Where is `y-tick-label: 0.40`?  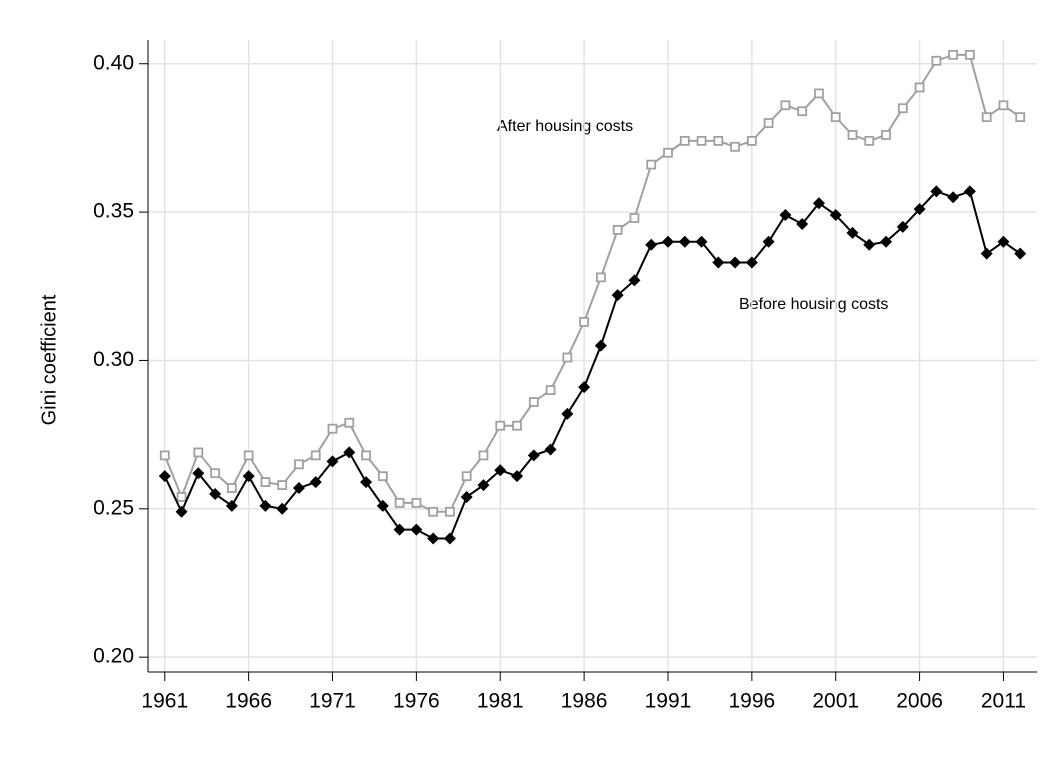
y-tick-label: 0.40 is located at coordinates (113, 62).